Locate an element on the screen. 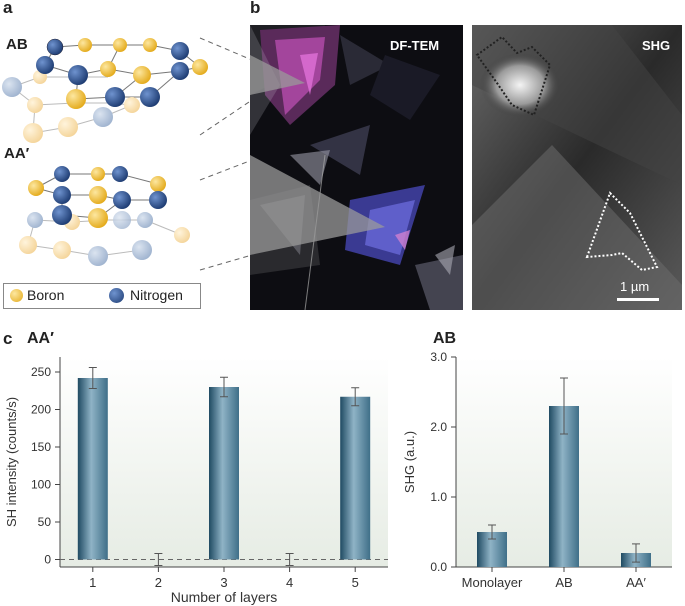 Image resolution: width=685 pixels, height=606 pixels. chart1-title: AA′ is located at coordinates (40, 338).